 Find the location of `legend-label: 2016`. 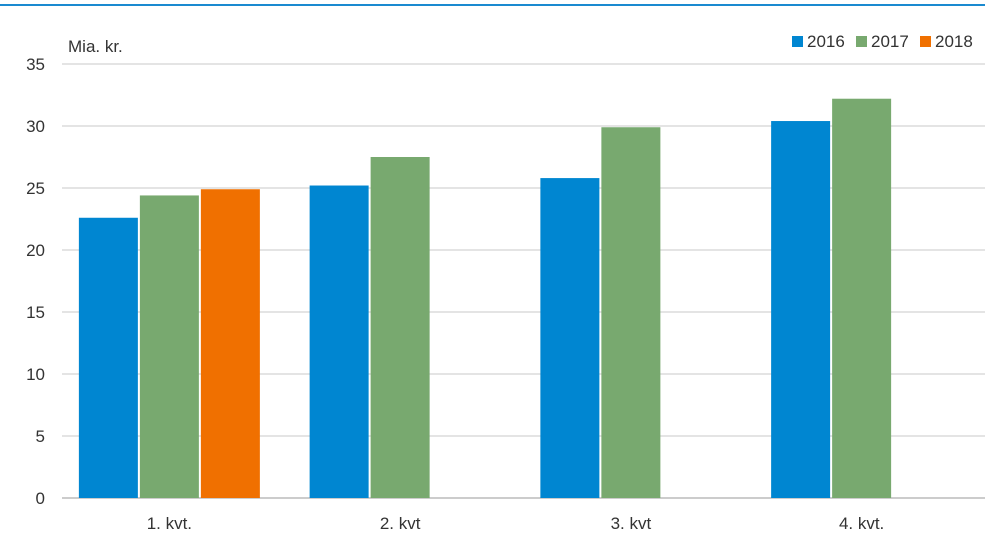

legend-label: 2016 is located at coordinates (826, 41).